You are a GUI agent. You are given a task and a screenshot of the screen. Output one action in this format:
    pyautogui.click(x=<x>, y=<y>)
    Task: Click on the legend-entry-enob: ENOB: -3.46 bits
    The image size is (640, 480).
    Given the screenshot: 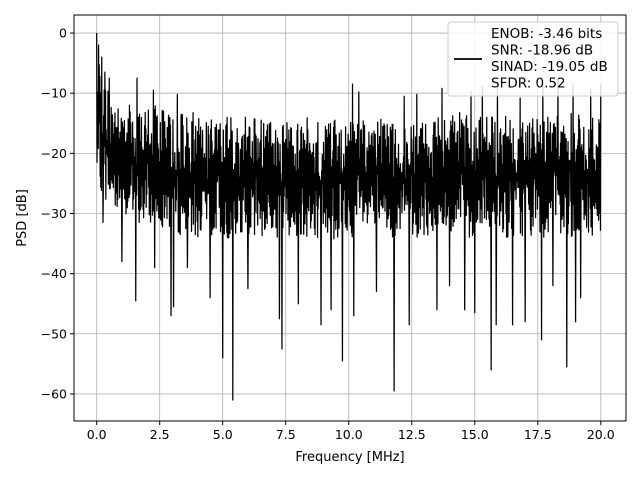 What is the action you would take?
    pyautogui.click(x=546, y=34)
    